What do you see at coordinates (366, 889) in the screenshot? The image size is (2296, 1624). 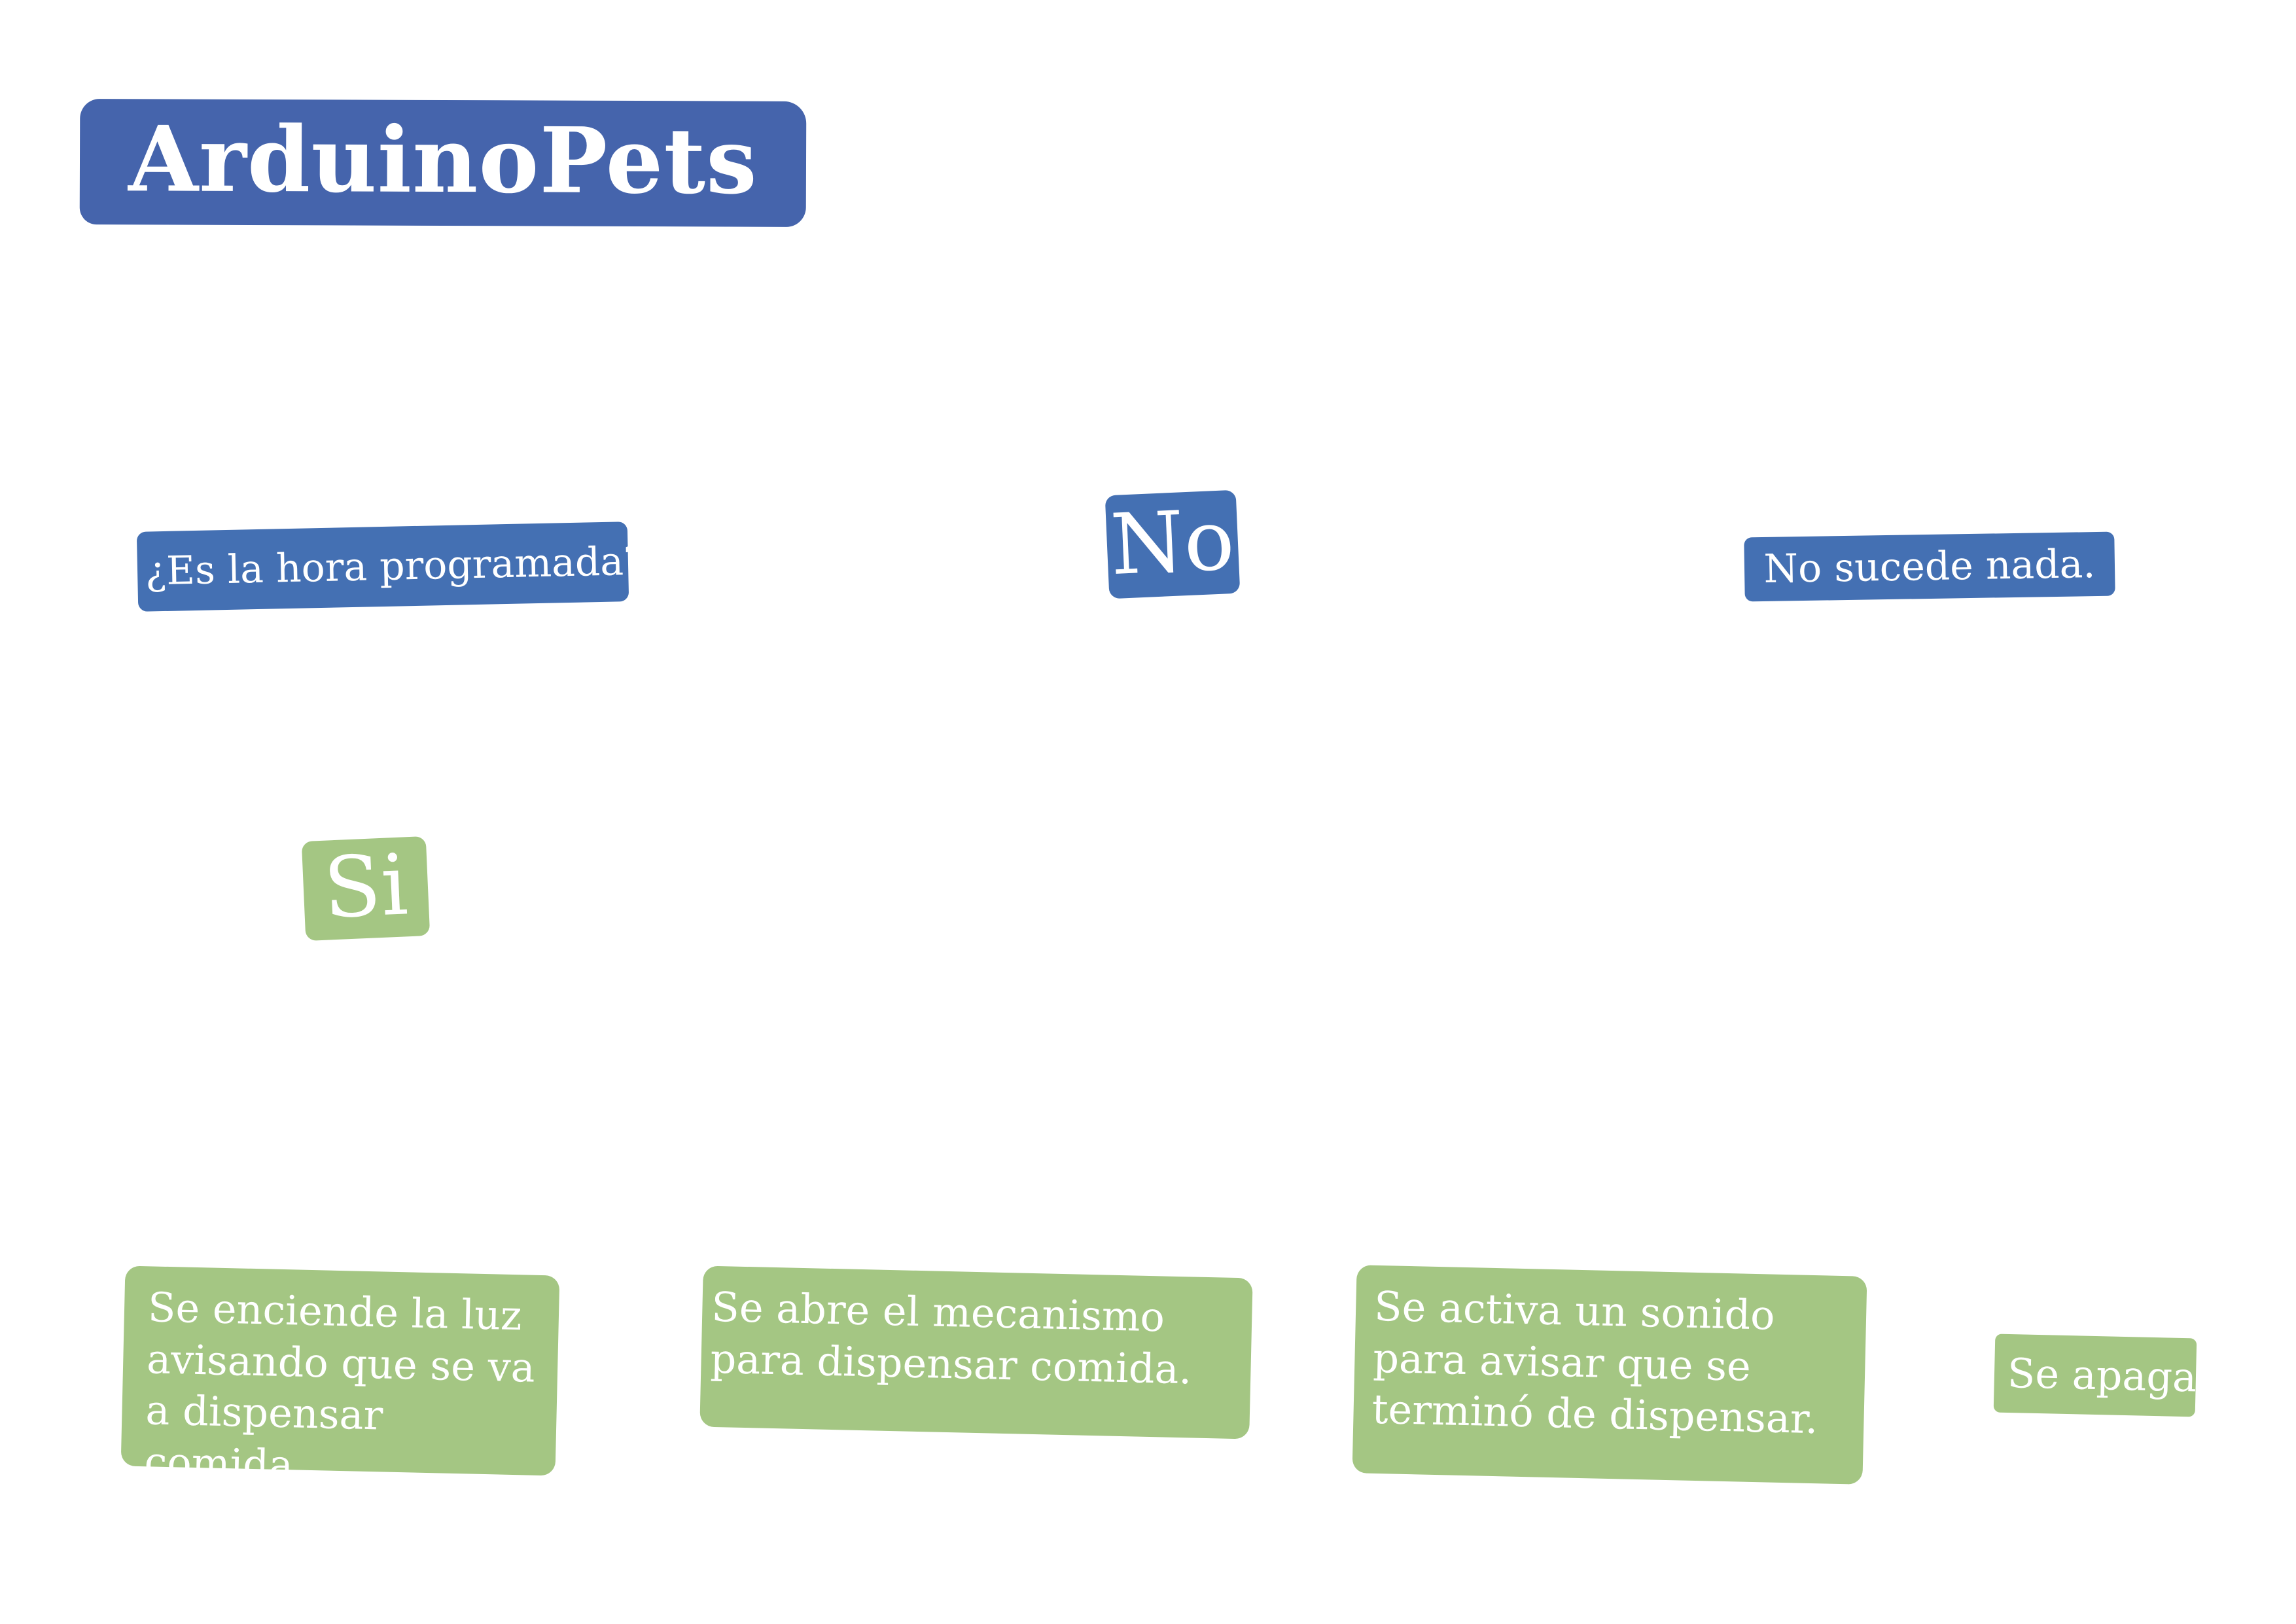 I see `yes-branch-label: Si` at bounding box center [366, 889].